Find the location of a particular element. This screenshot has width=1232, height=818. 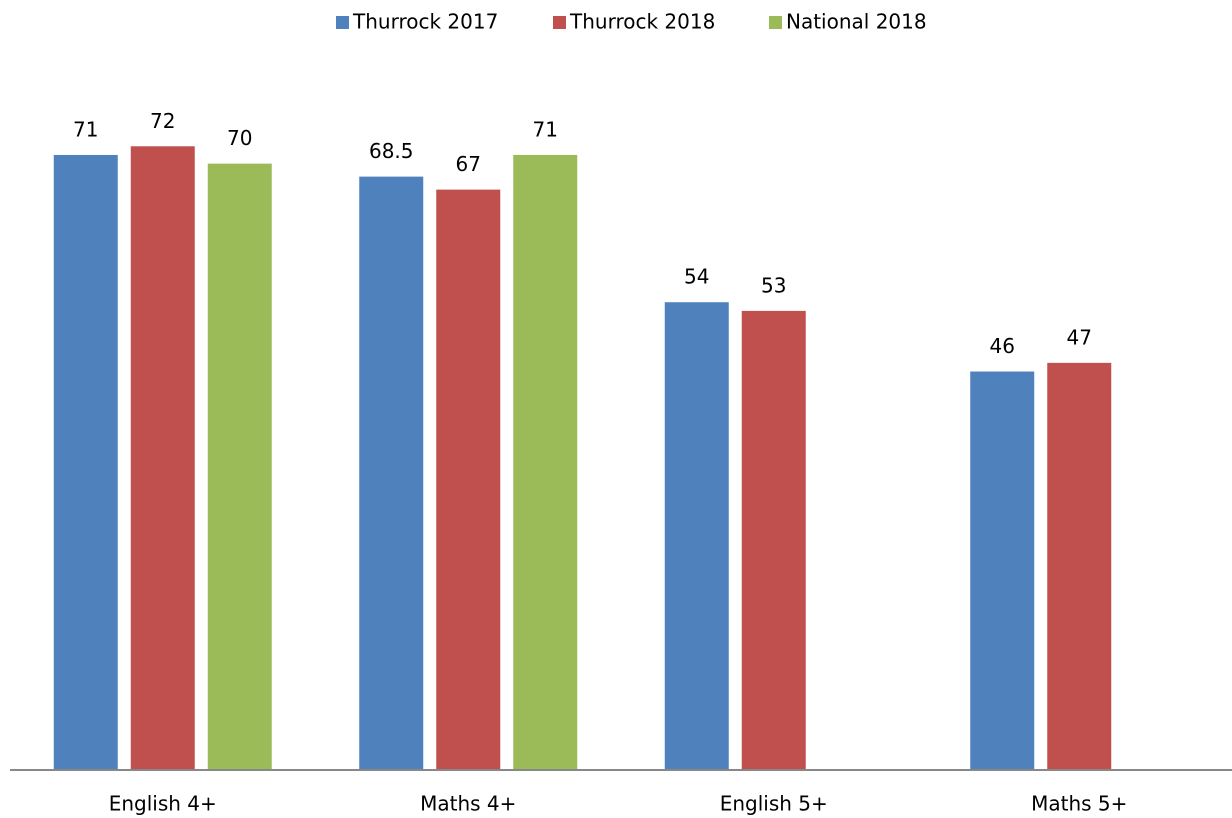

value-label: 70 is located at coordinates (239, 138).